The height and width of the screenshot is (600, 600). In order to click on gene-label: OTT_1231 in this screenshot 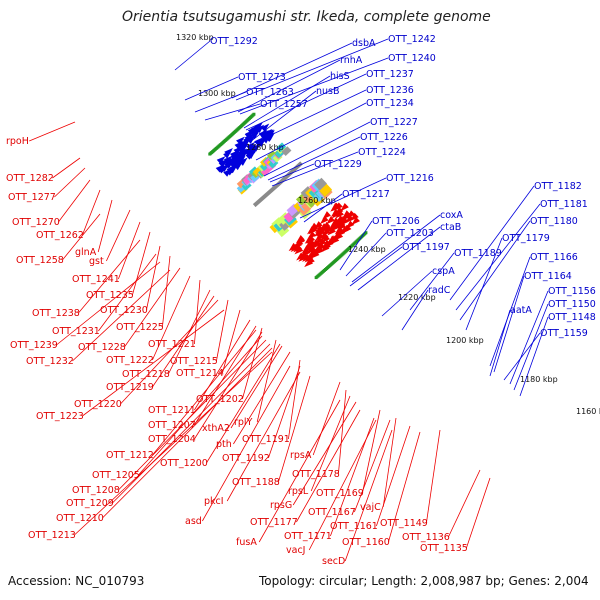, I will do `click(76, 331)`.